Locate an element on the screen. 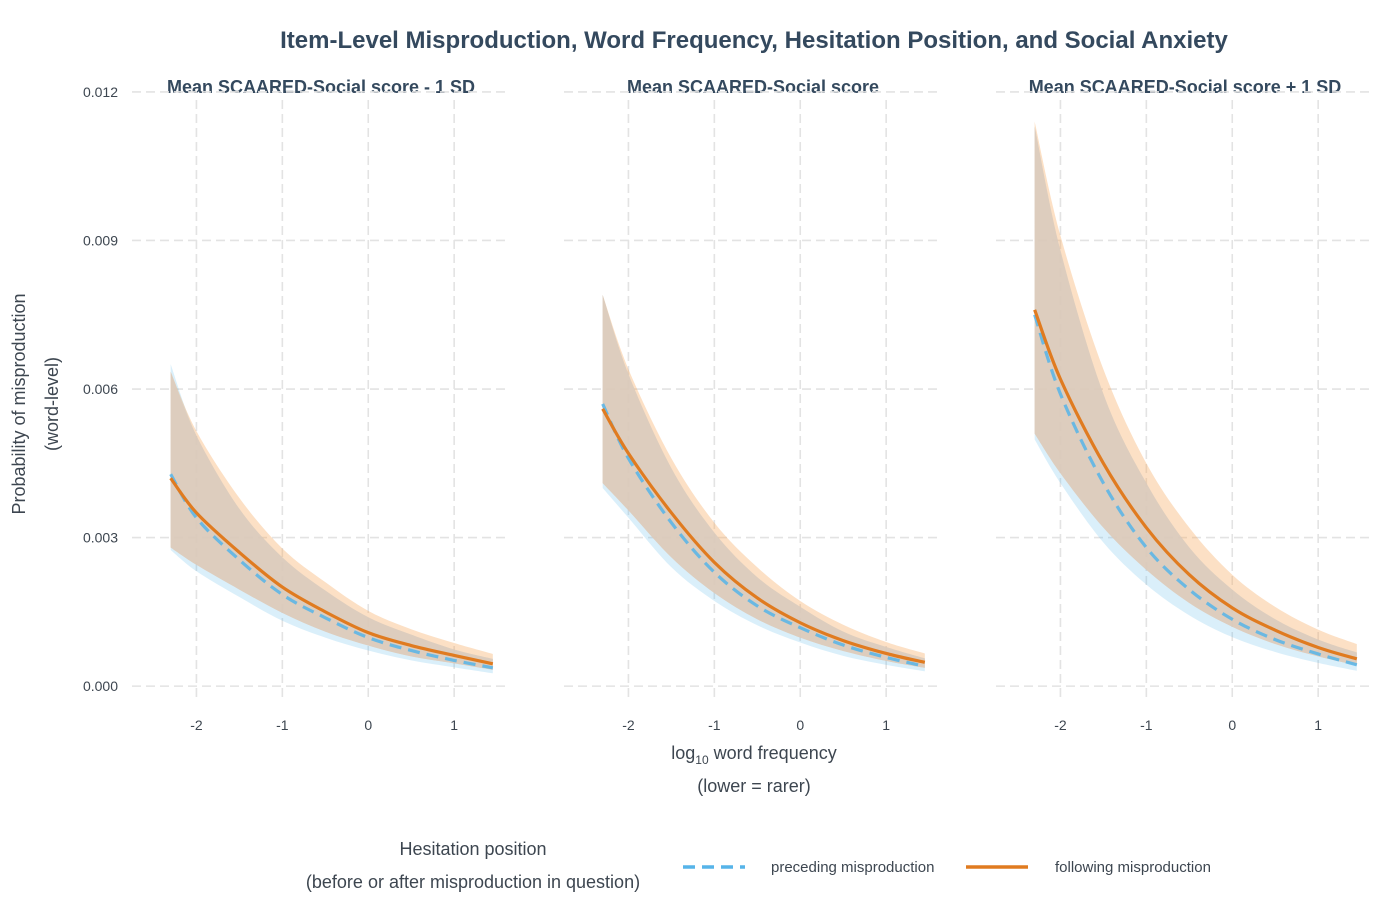  x-axis-title-line2: (lower = rarer) is located at coordinates (754, 786).